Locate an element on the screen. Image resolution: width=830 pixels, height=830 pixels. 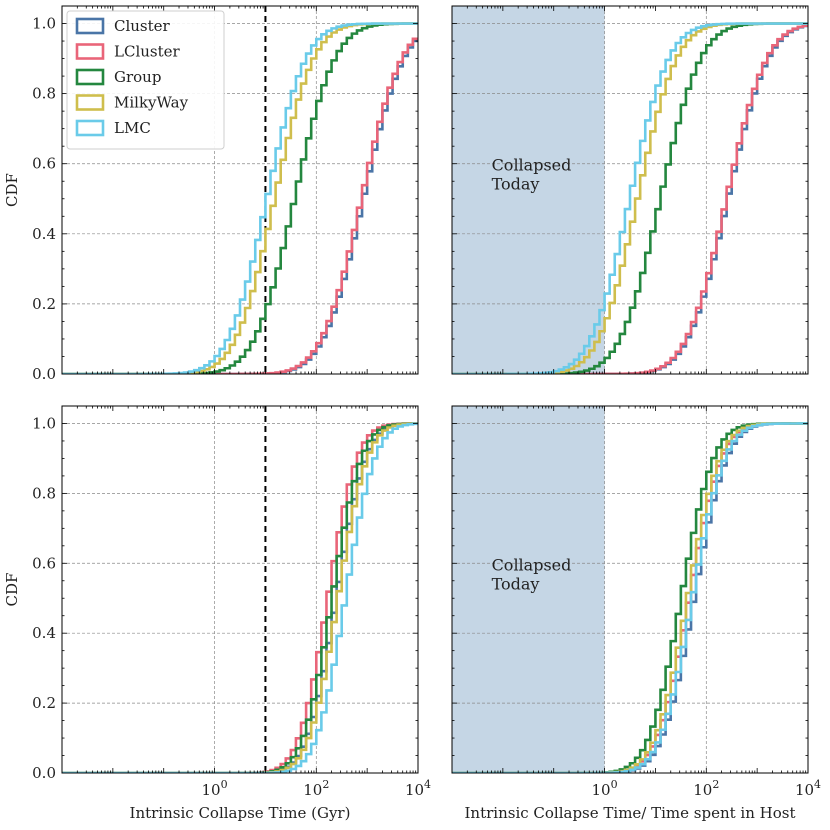
legend-swatch-cluster is located at coordinates (90, 26).